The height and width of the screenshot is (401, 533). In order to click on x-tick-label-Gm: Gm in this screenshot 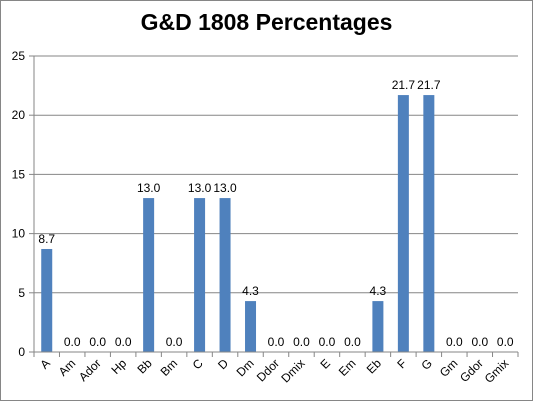, I will do `click(449, 368)`.